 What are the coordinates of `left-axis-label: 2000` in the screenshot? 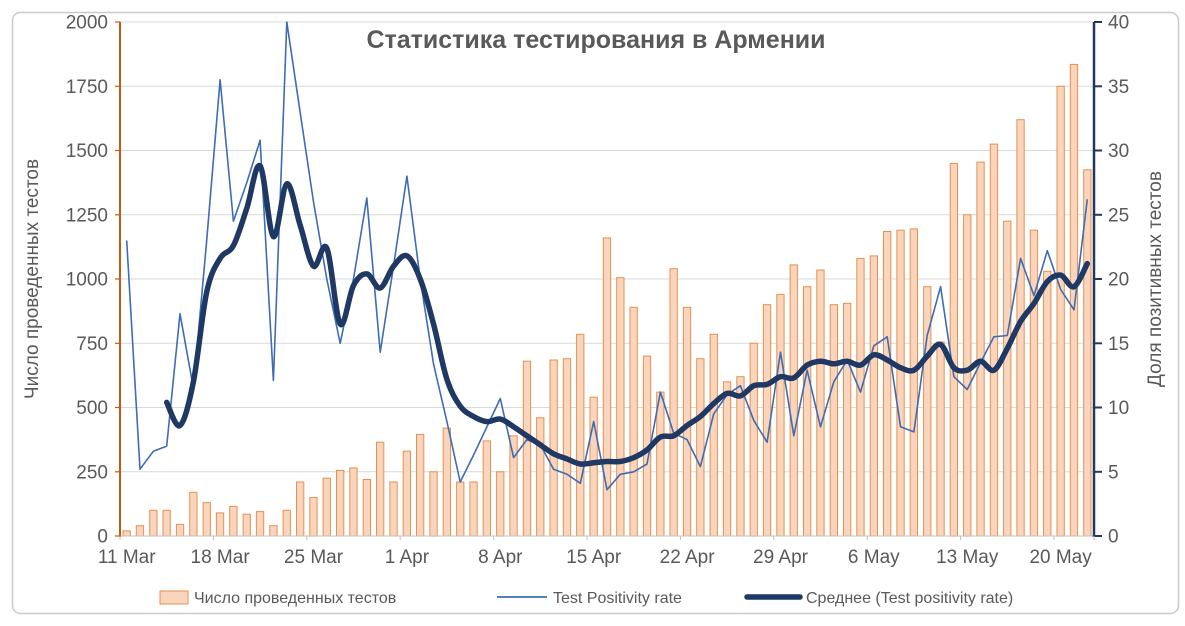 It's located at (87, 23).